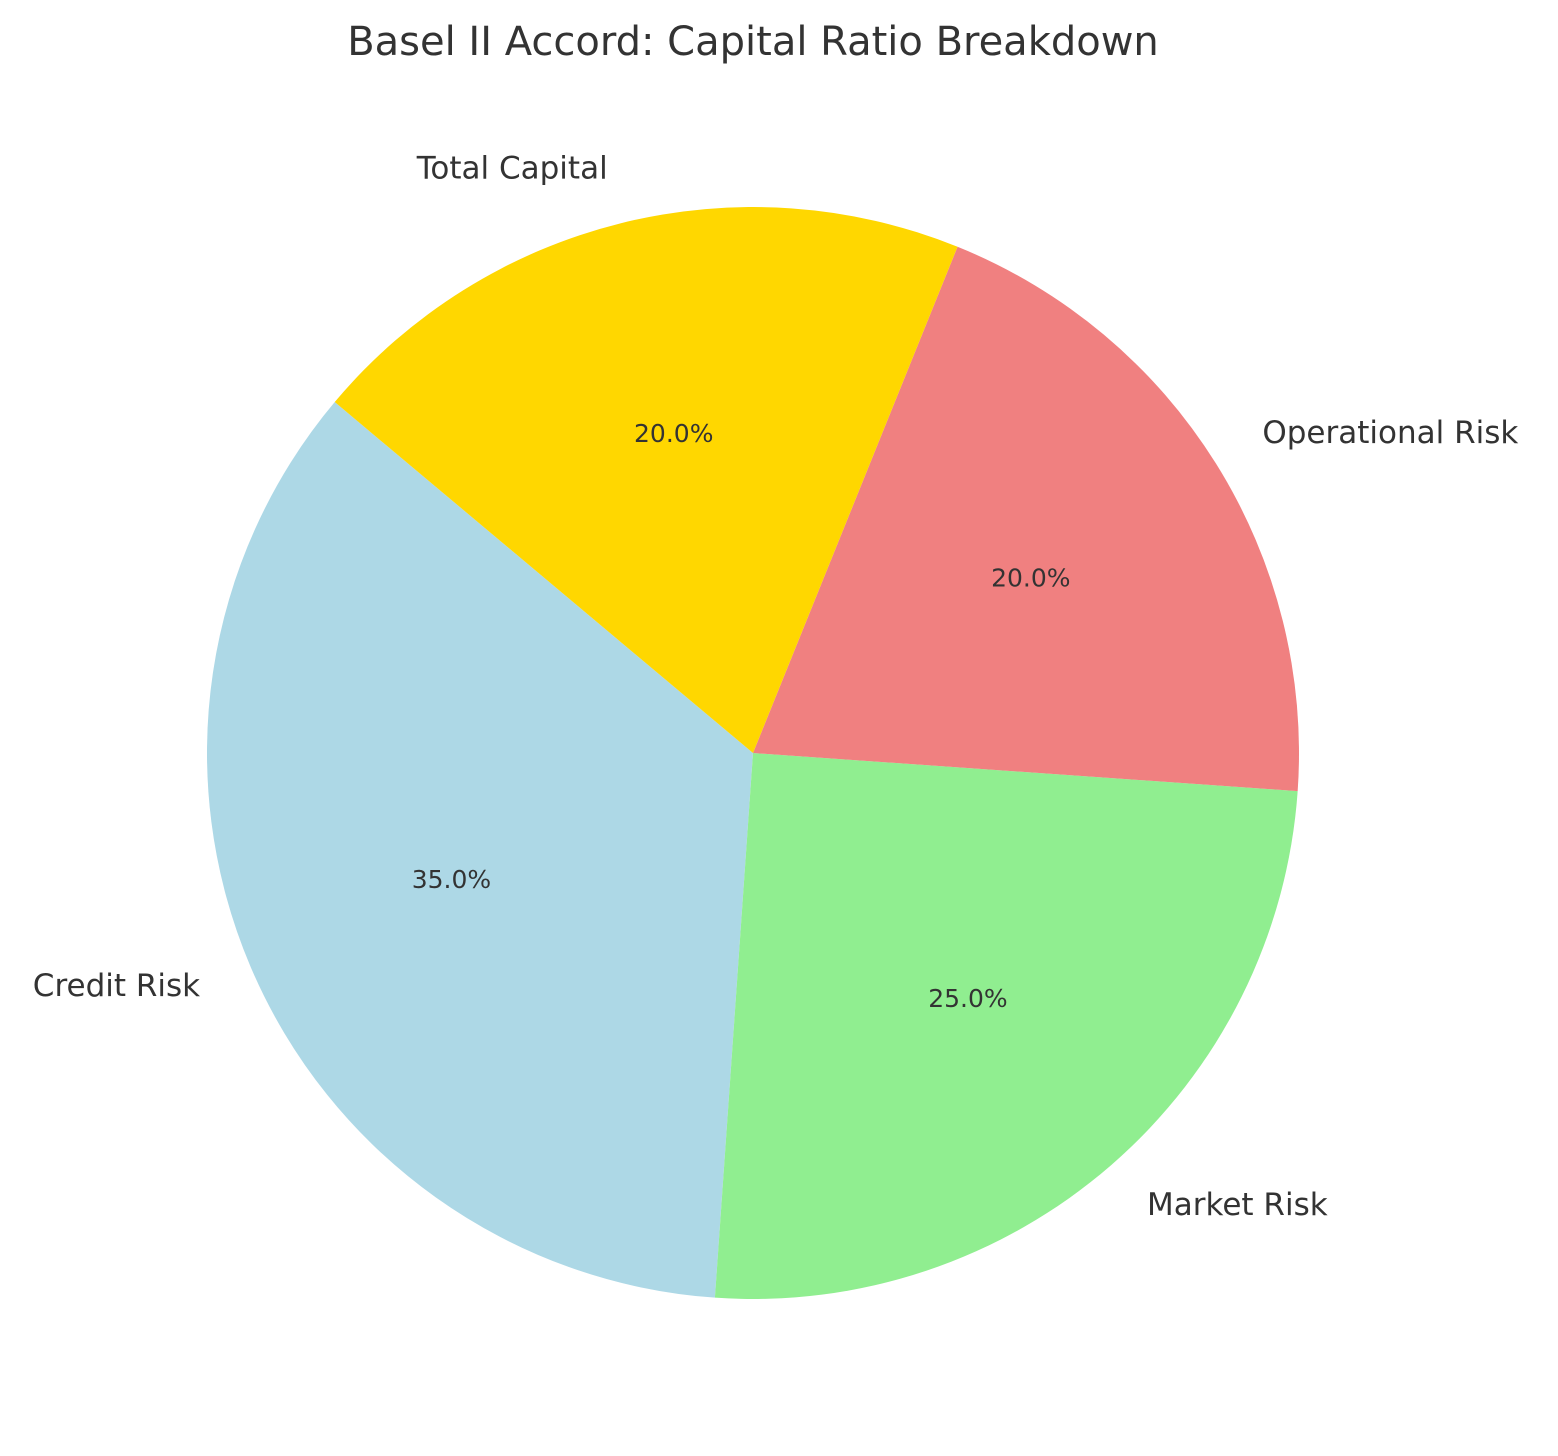 The image size is (1558, 1456). I want to click on slice-label-total-capital: Total Capital, so click(512, 169).